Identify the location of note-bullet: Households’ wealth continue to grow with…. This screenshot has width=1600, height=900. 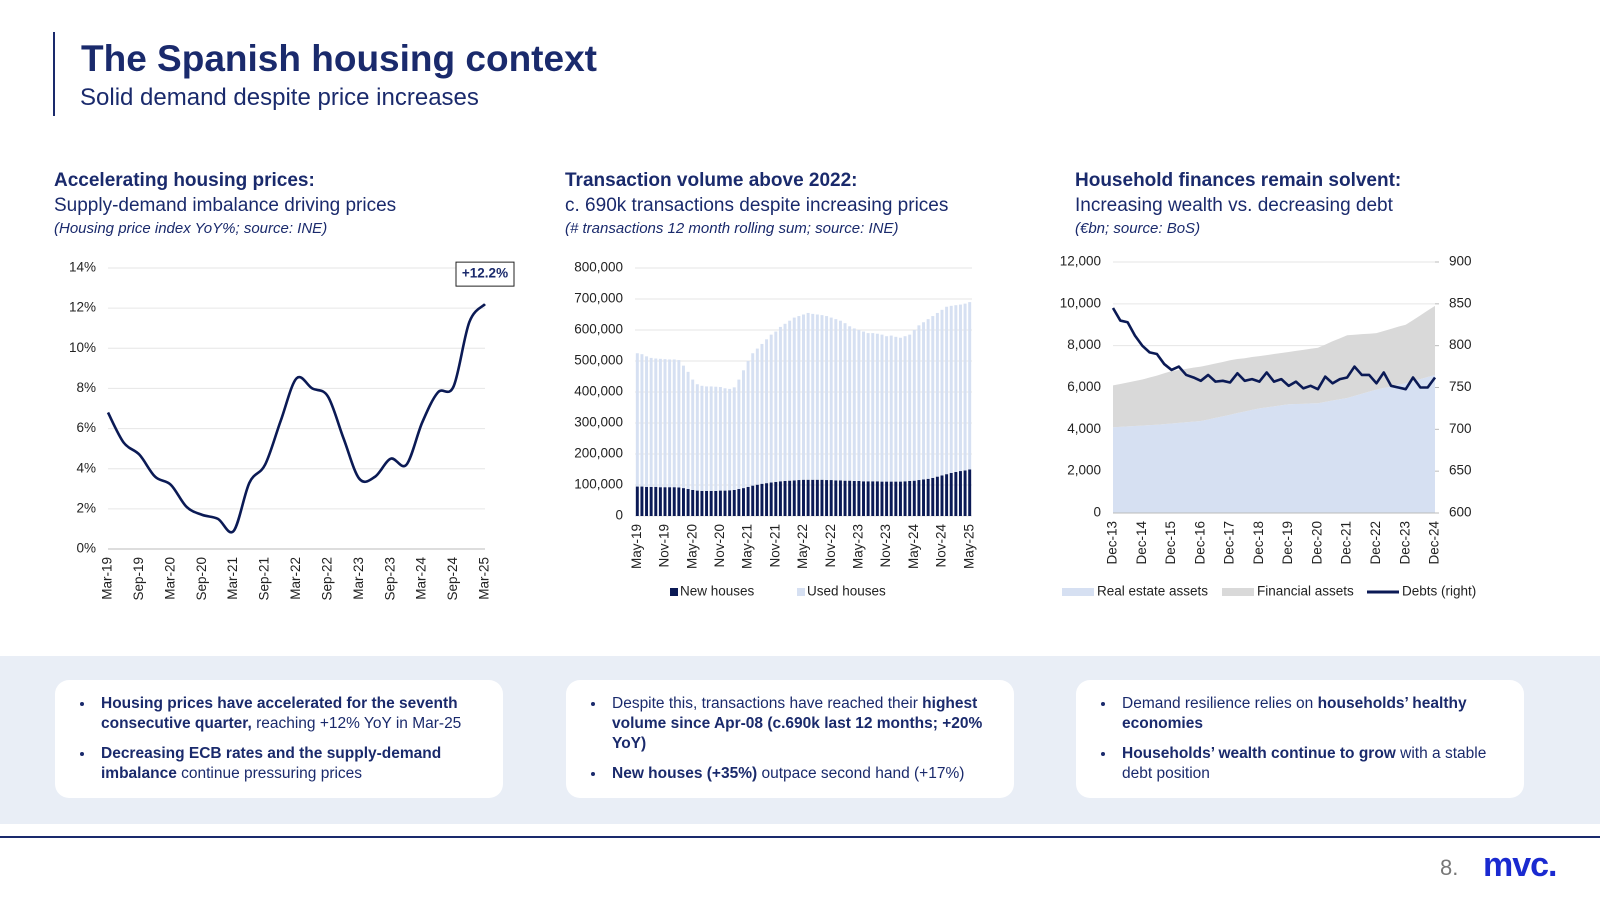
(1311, 764).